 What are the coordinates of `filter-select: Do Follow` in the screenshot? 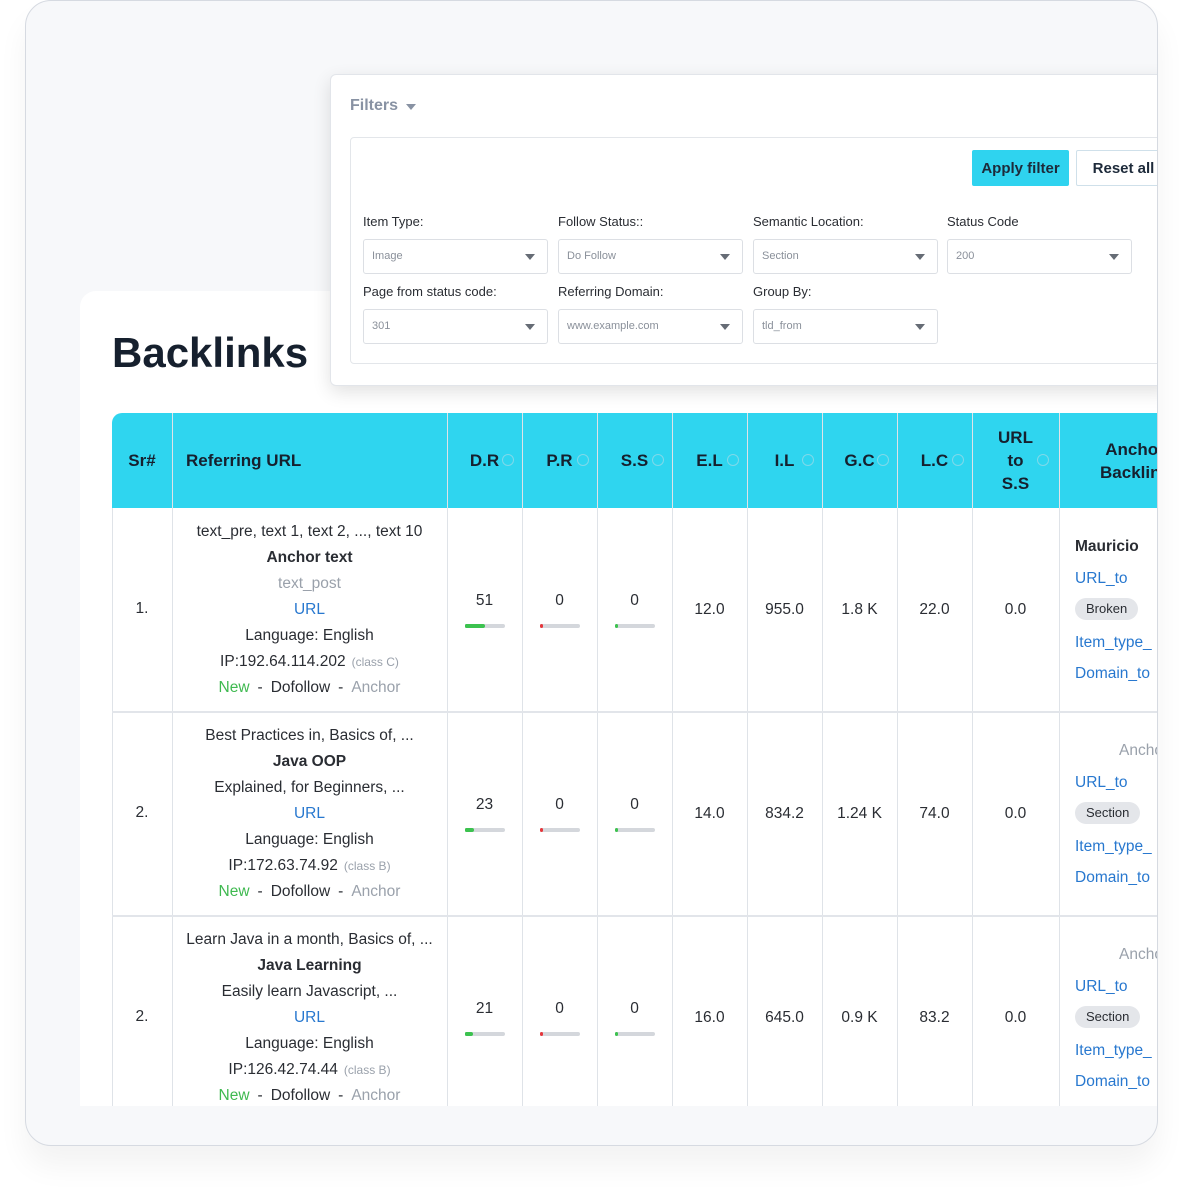 It's located at (650, 256).